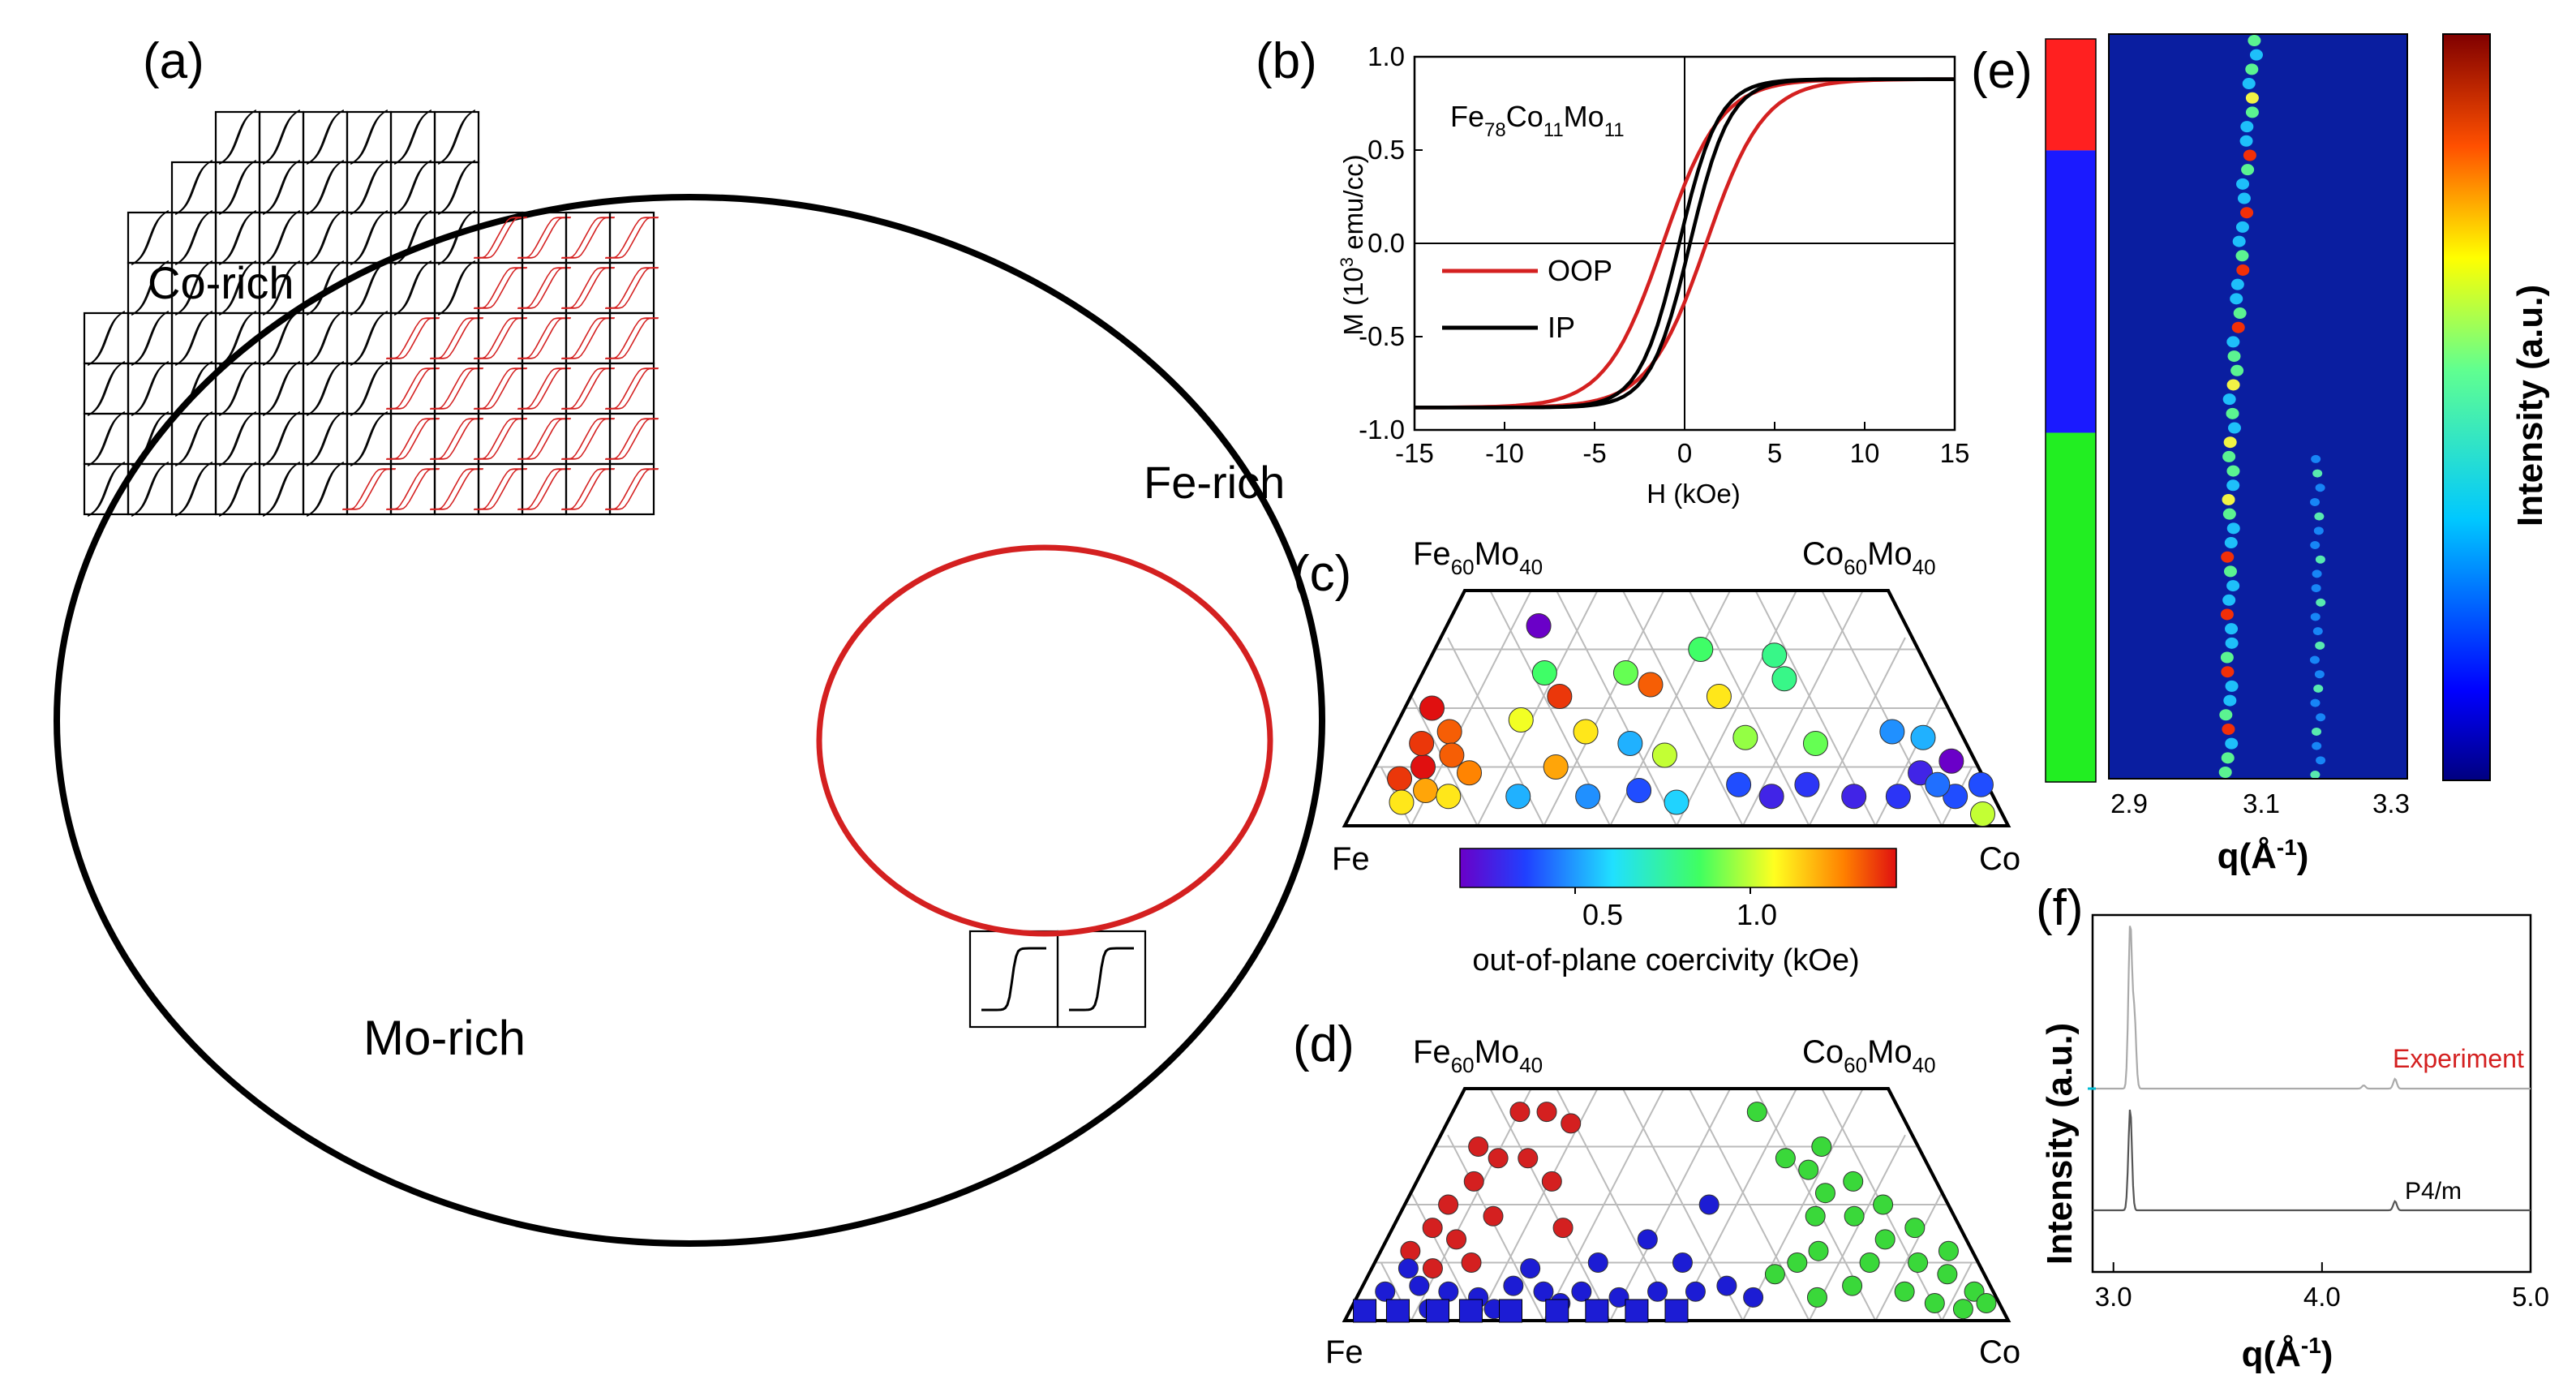 The width and height of the screenshot is (2576, 1392). What do you see at coordinates (2312, 1160) in the screenshot?
I see `xrd-series-p4m` at bounding box center [2312, 1160].